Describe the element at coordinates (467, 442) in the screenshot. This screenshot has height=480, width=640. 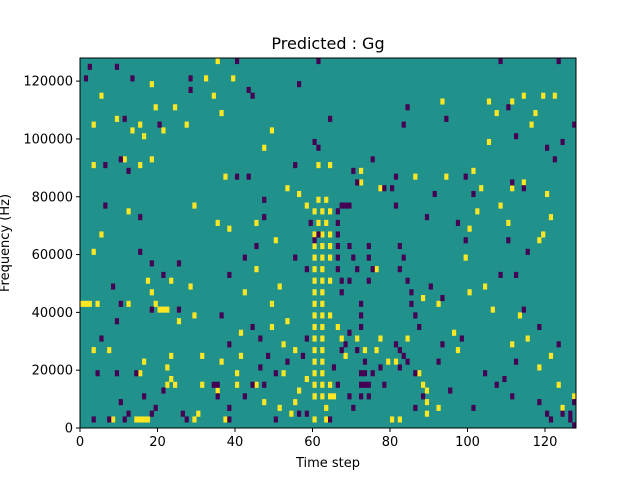
I see `x-tick-label: 100` at that location.